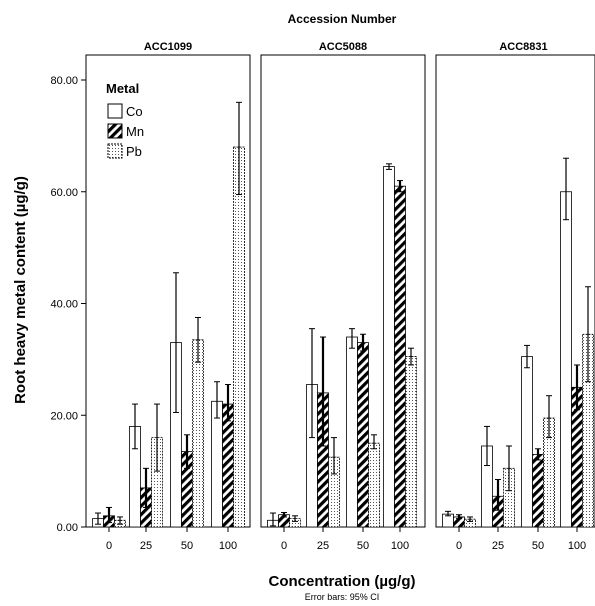 The image size is (595, 606). I want to click on legend-title: Metal, so click(122, 88).